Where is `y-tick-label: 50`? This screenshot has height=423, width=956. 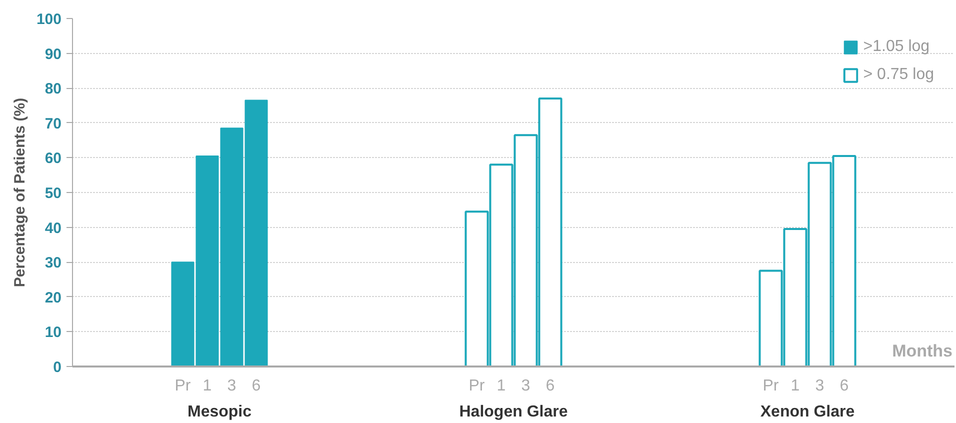
y-tick-label: 50 is located at coordinates (53, 193).